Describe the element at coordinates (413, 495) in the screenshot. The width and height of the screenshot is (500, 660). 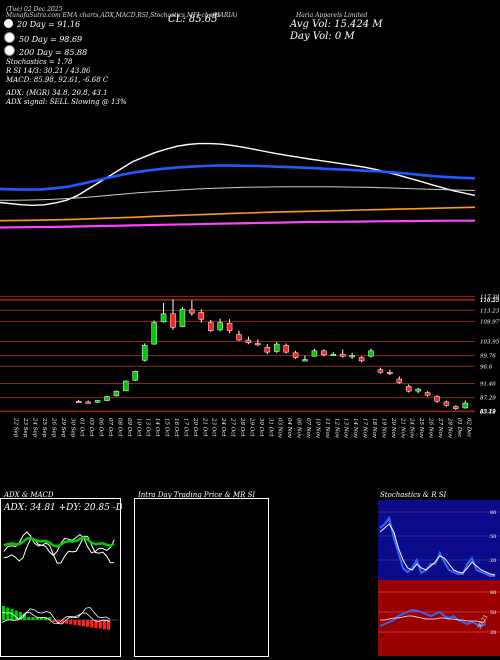
I see `stoch-panel-title: Stochastics & R SI` at that location.